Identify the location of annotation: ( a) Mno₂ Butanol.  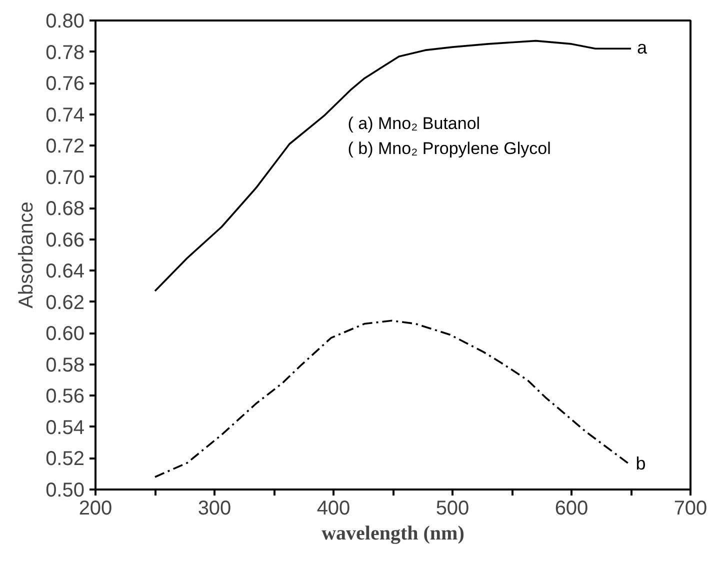
(414, 124).